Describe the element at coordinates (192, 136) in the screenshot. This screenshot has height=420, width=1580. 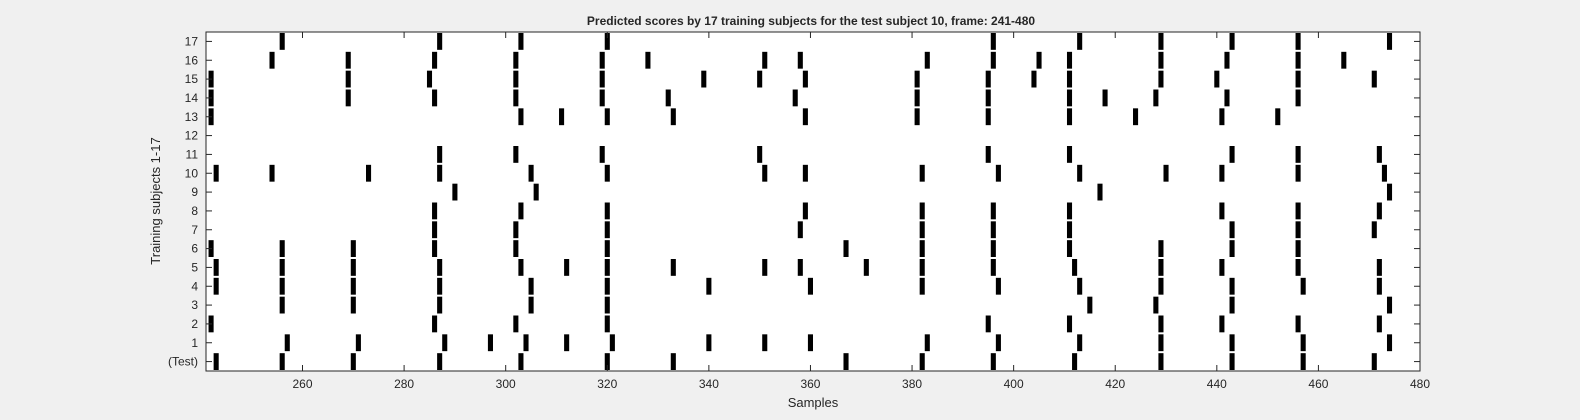
I see `y-tick-label: 12` at that location.